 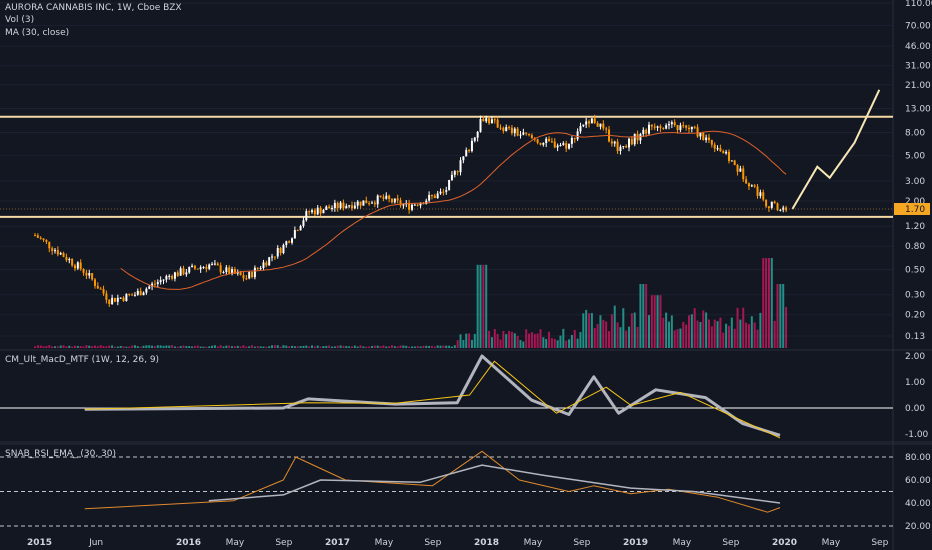 What do you see at coordinates (784, 543) in the screenshot?
I see `time-tick-label: 2020` at bounding box center [784, 543].